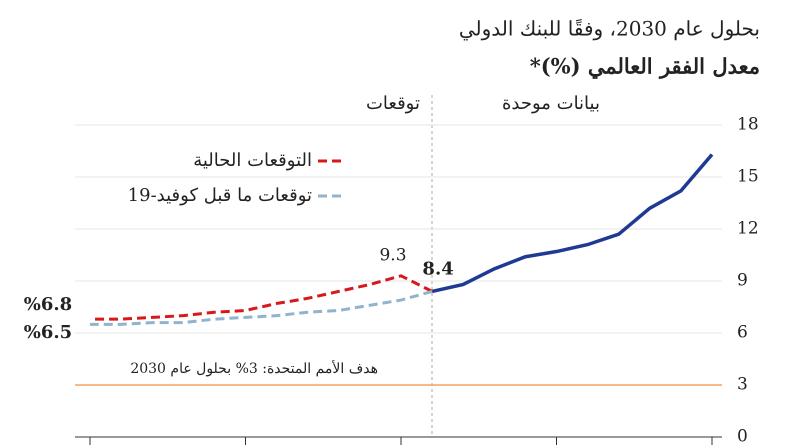 The height and width of the screenshot is (446, 792). I want to click on y-tick-label: 0, so click(742, 436).